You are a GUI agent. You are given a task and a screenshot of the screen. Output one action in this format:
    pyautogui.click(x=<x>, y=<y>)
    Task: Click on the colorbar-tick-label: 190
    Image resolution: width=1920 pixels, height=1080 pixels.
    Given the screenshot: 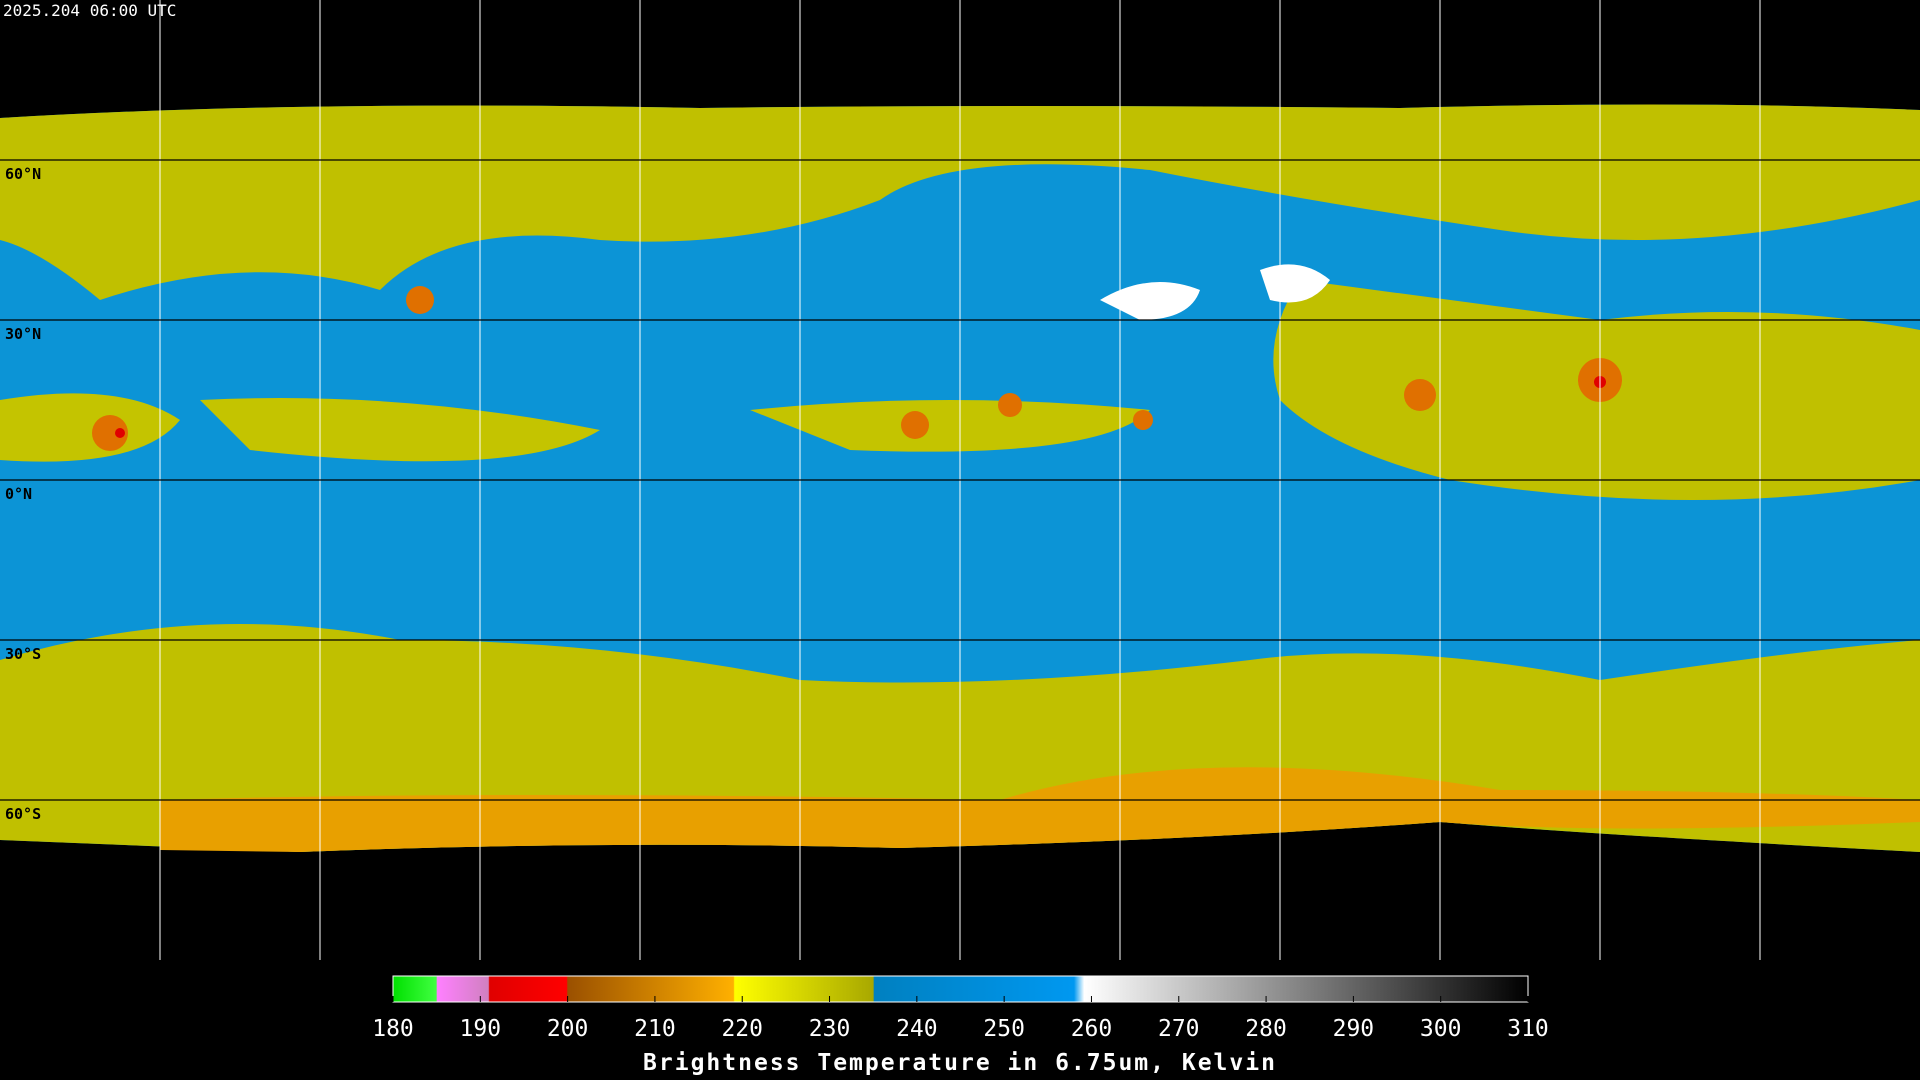 What is the action you would take?
    pyautogui.click(x=481, y=1029)
    